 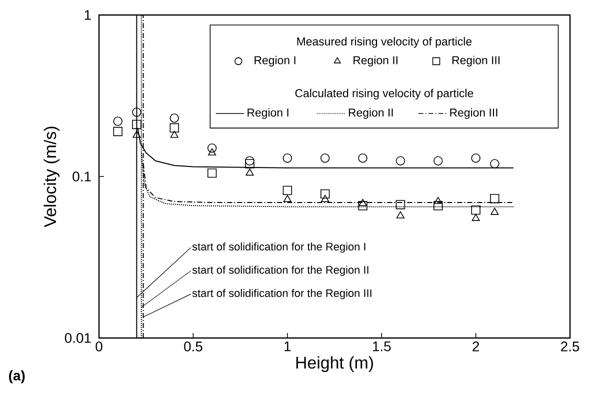 What do you see at coordinates (17, 377) in the screenshot?
I see `text: (a)` at bounding box center [17, 377].